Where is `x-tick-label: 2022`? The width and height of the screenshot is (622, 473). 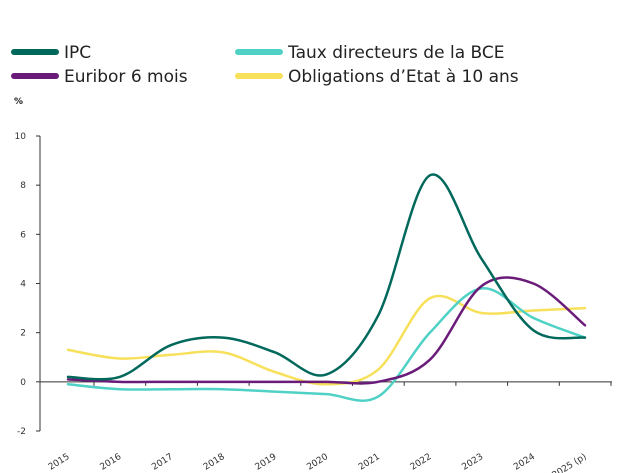
x-tick-label: 2022 is located at coordinates (421, 462).